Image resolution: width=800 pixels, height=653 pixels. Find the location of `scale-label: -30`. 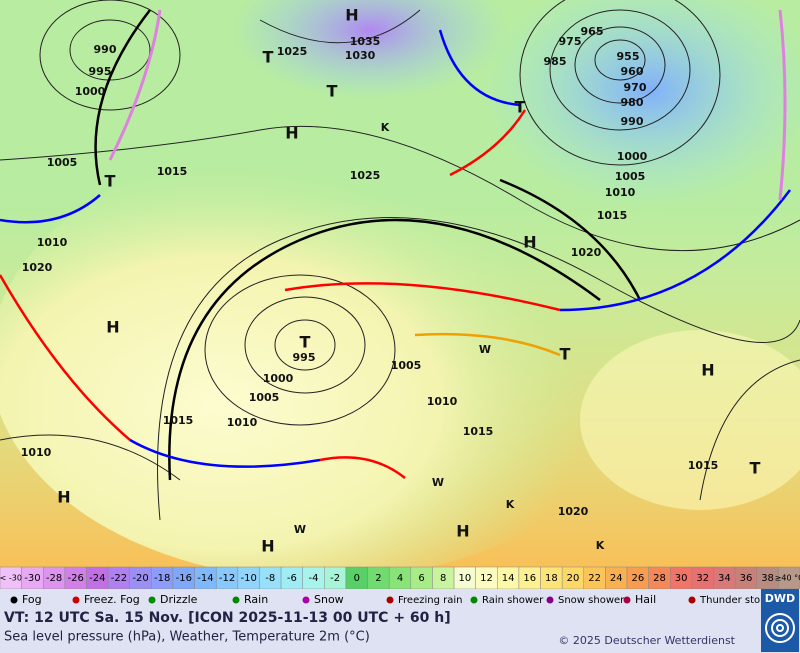

scale-label: -30 is located at coordinates (32, 578).